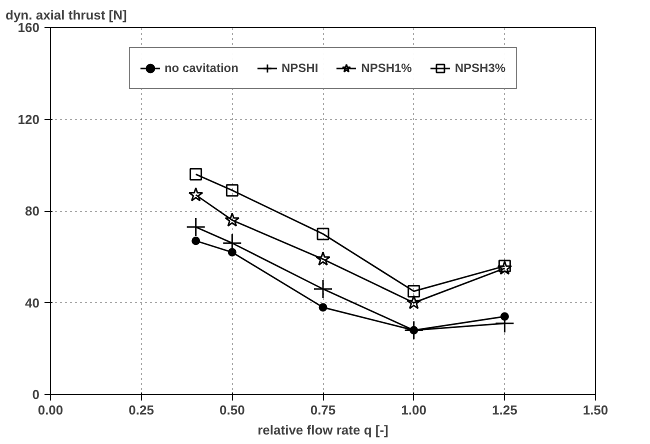 The image size is (650, 444). What do you see at coordinates (32, 211) in the screenshot?
I see `y-tick-label: 80` at bounding box center [32, 211].